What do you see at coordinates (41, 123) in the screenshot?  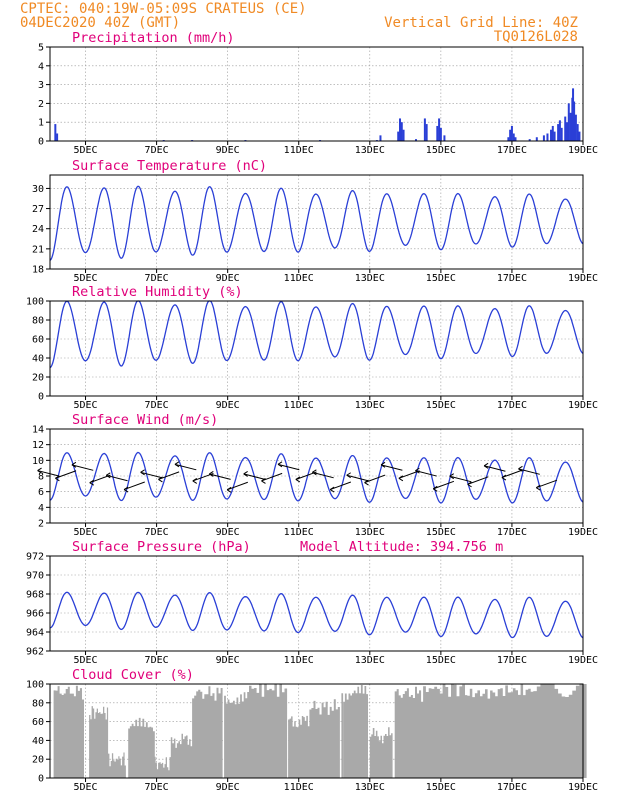 I see `precip-ytick-label: 1` at bounding box center [41, 123].